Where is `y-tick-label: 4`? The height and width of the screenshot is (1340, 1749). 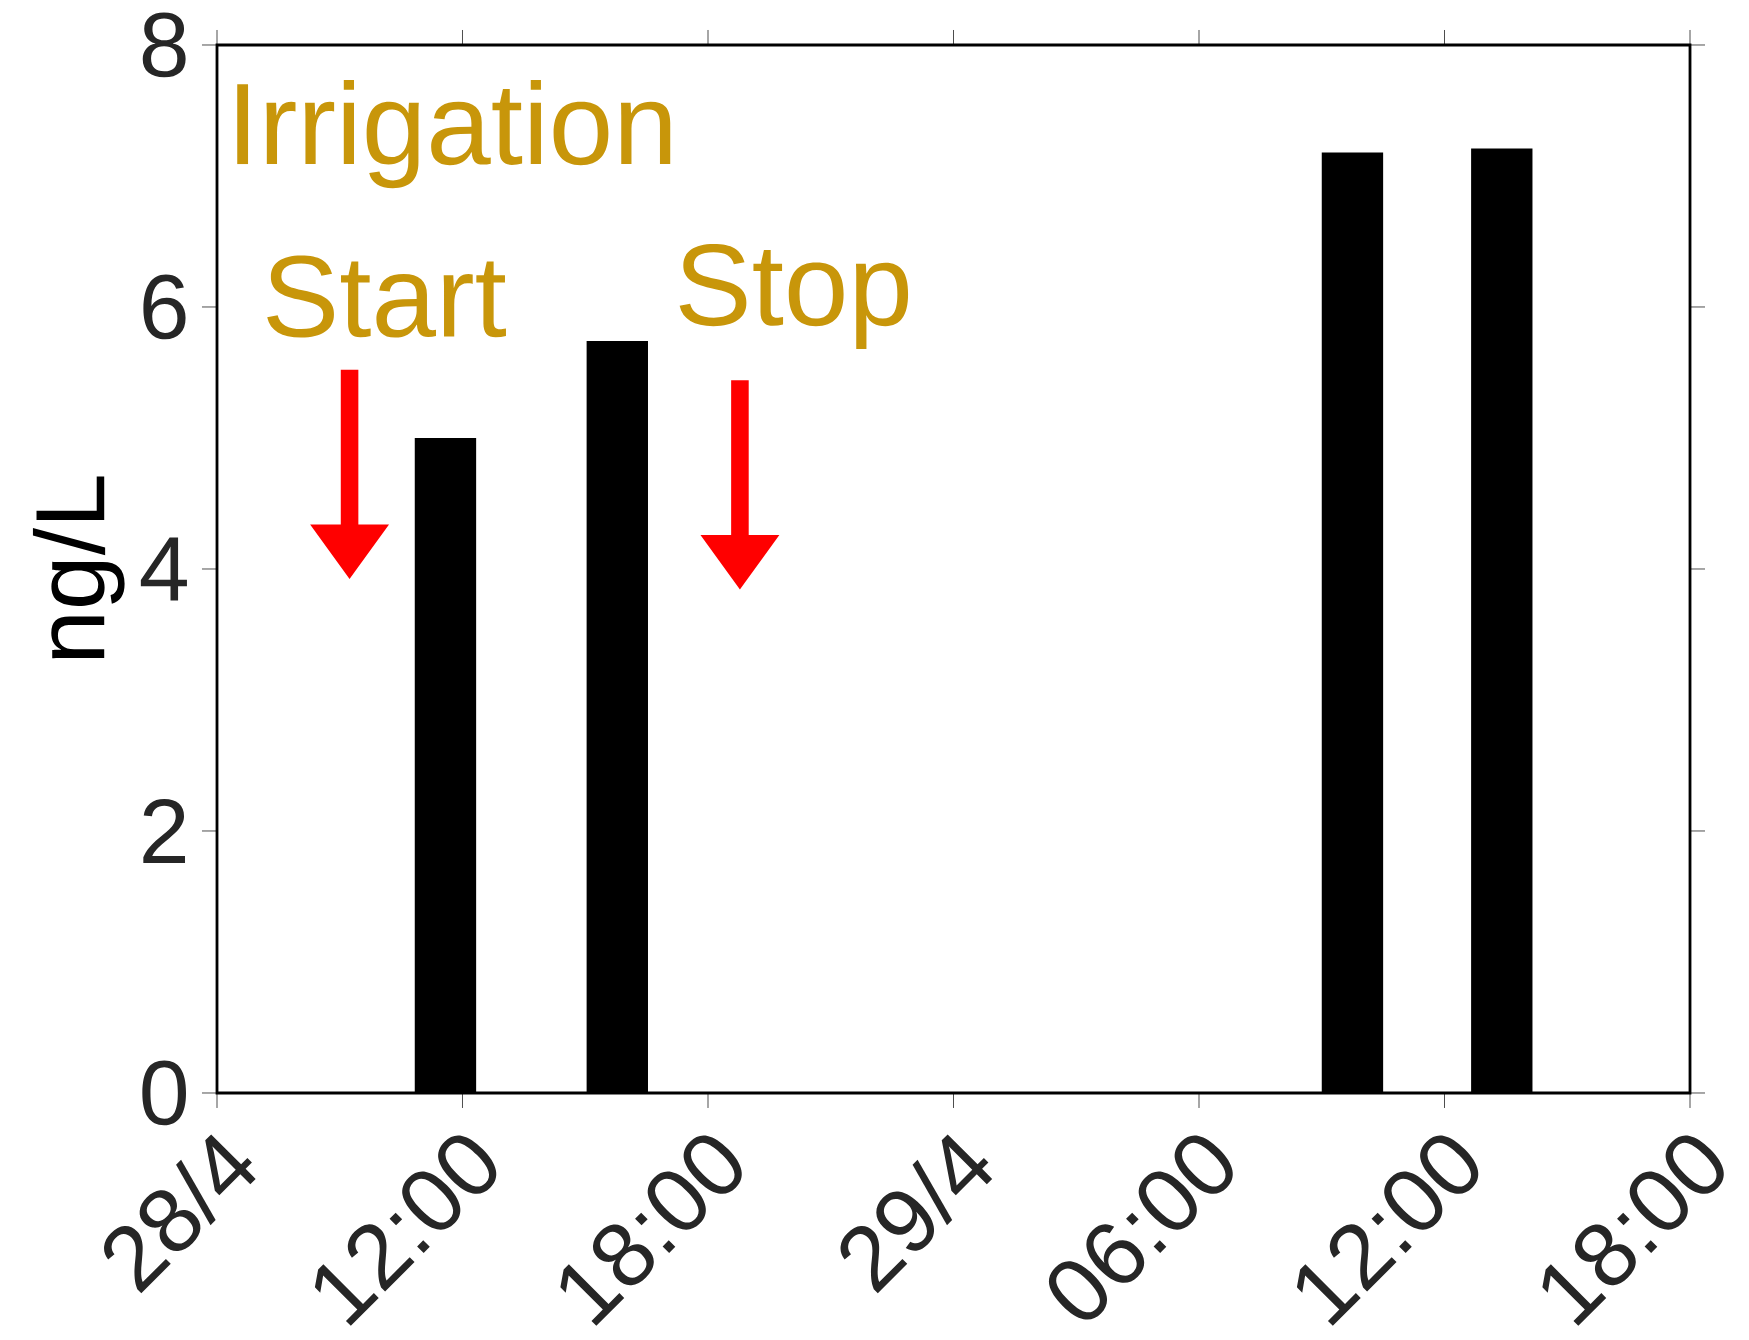 y-tick-label: 4 is located at coordinates (163, 569).